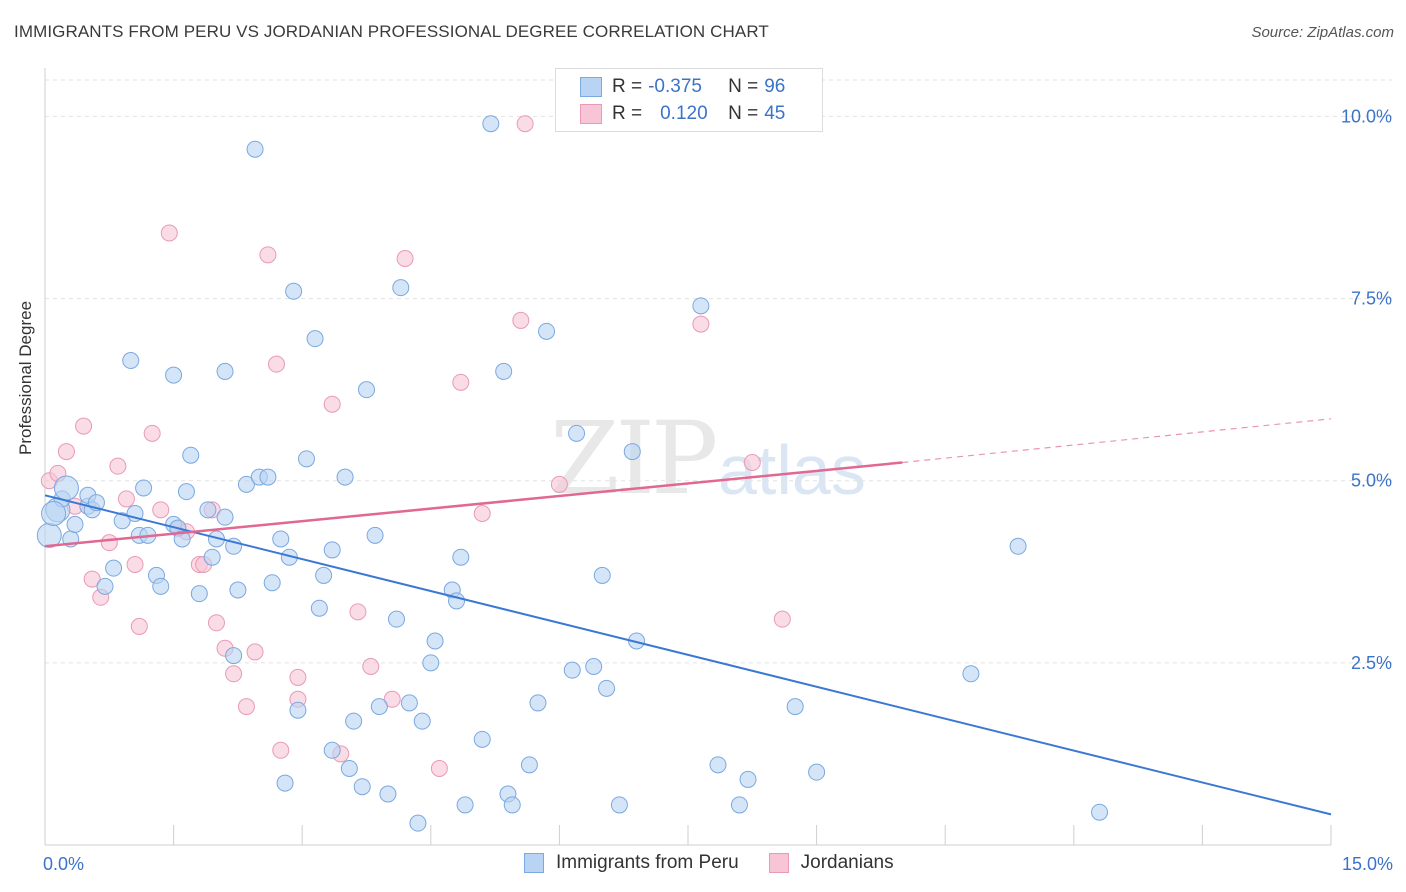 Image resolution: width=1406 pixels, height=892 pixels. What do you see at coordinates (1366, 116) in the screenshot?
I see `y-tick-label: 10.0%` at bounding box center [1366, 116].